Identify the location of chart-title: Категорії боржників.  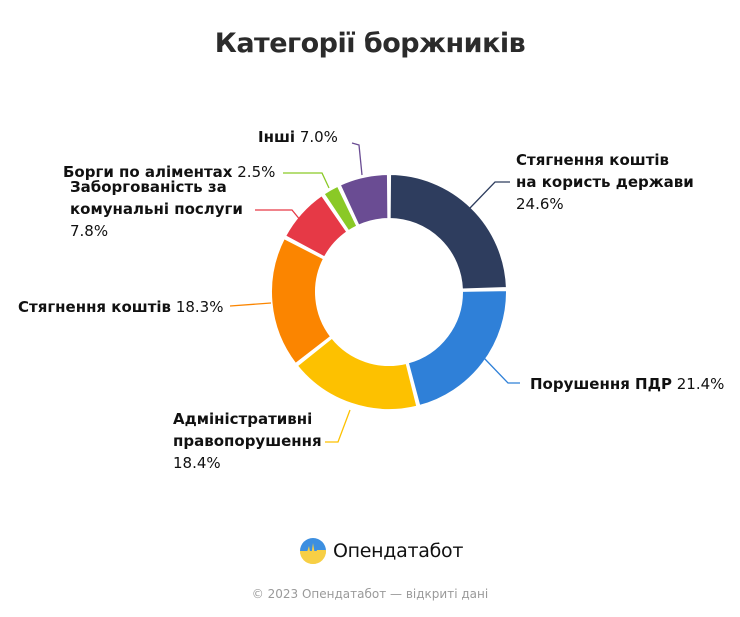
(370, 43).